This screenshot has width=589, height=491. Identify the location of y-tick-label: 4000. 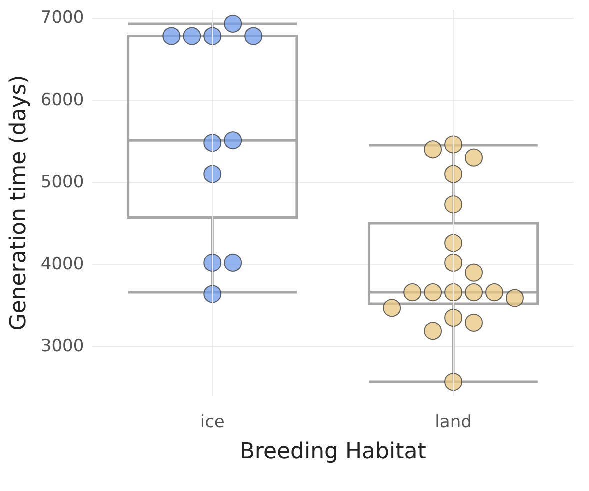
(62, 264).